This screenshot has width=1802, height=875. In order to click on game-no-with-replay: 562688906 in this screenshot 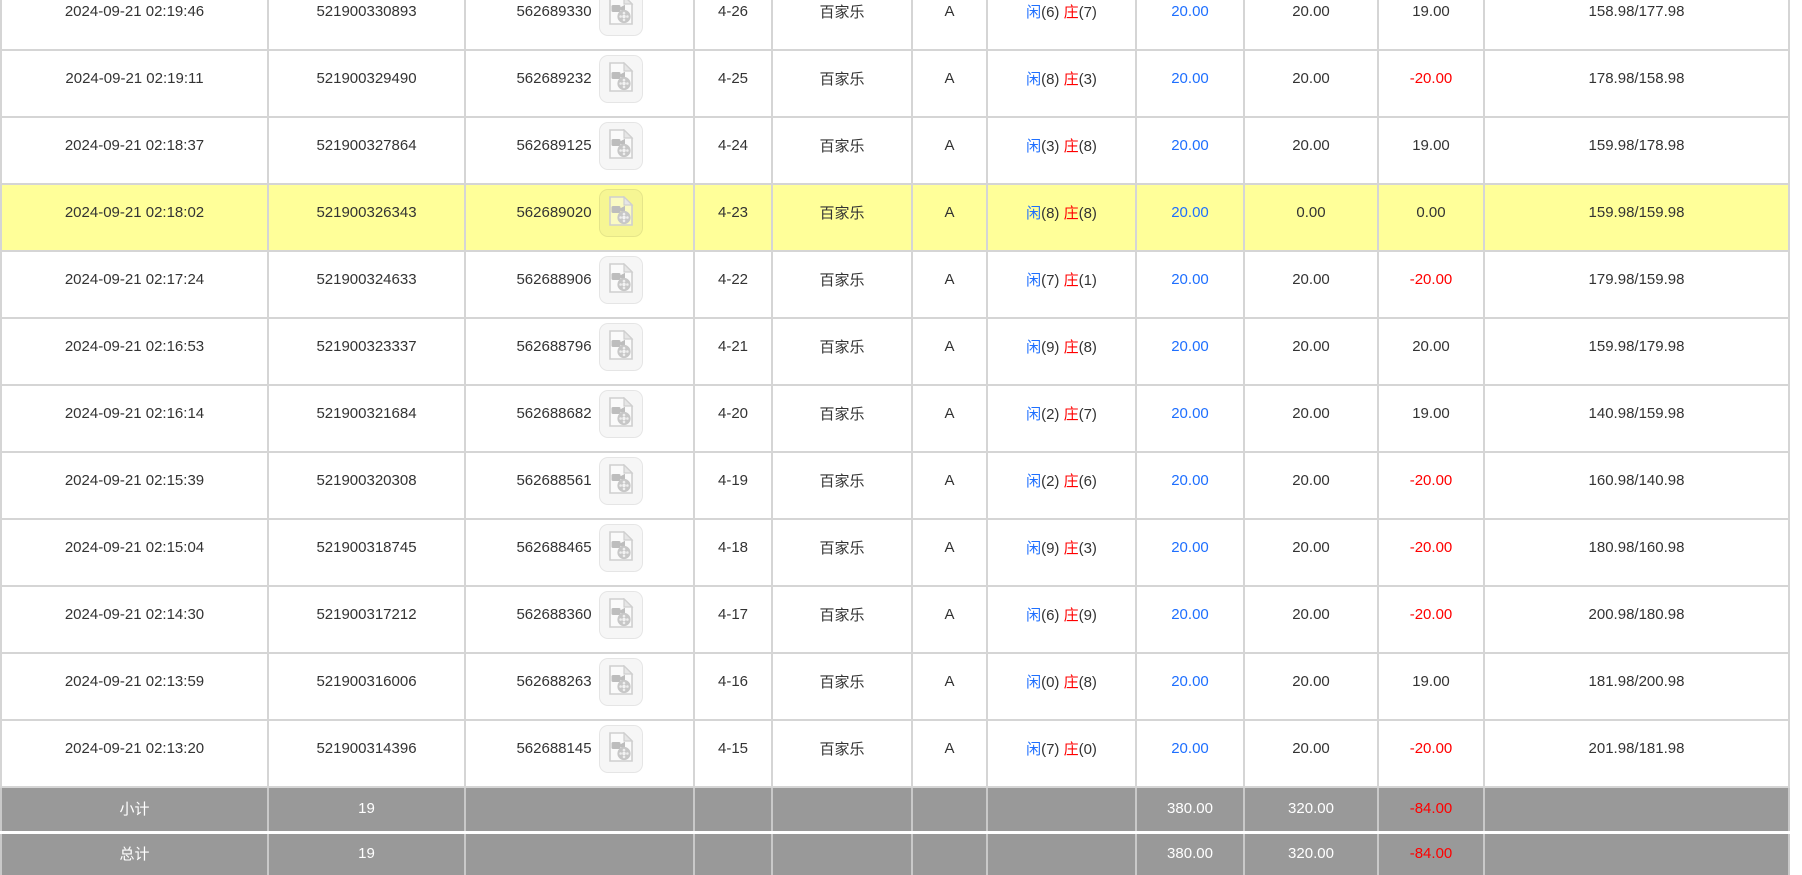, I will do `click(579, 279)`.